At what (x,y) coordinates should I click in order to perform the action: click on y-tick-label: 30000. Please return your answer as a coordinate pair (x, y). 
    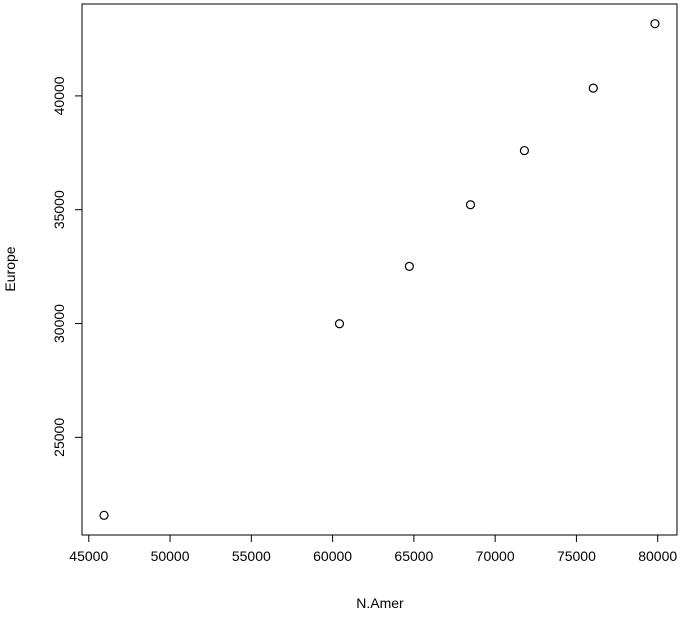
    Looking at the image, I should click on (59, 323).